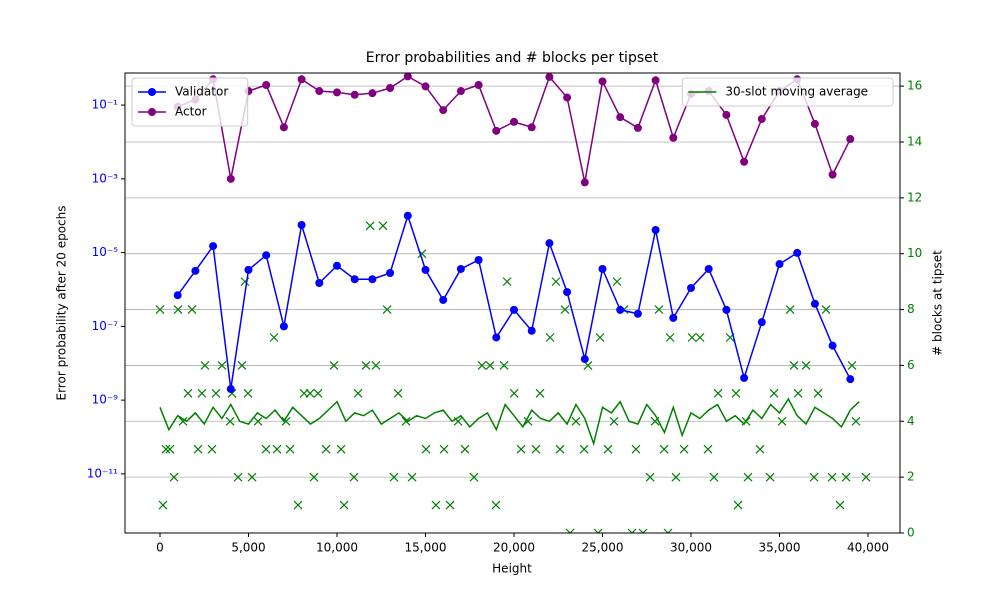 This screenshot has width=1000, height=600. Describe the element at coordinates (105, 400) in the screenshot. I see `y-tick-label: 10⁻⁹` at that location.